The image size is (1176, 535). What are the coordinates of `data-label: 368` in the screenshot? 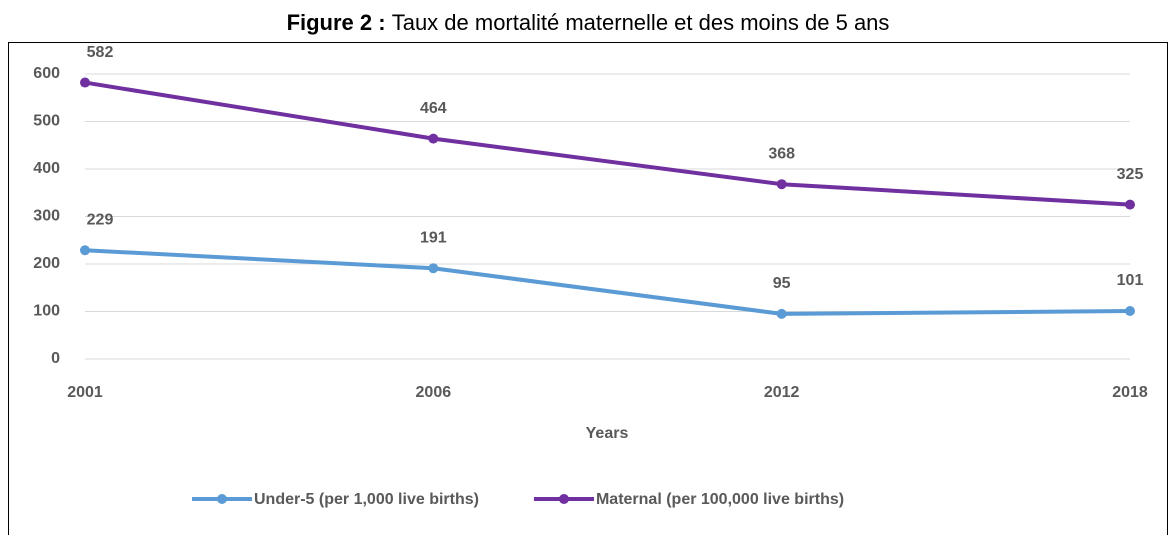 It's located at (781, 153).